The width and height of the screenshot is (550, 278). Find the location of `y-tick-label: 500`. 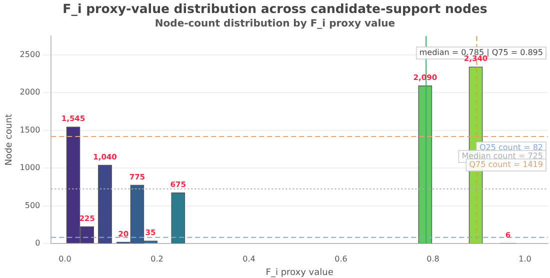

y-tick-label: 500 is located at coordinates (32, 205).